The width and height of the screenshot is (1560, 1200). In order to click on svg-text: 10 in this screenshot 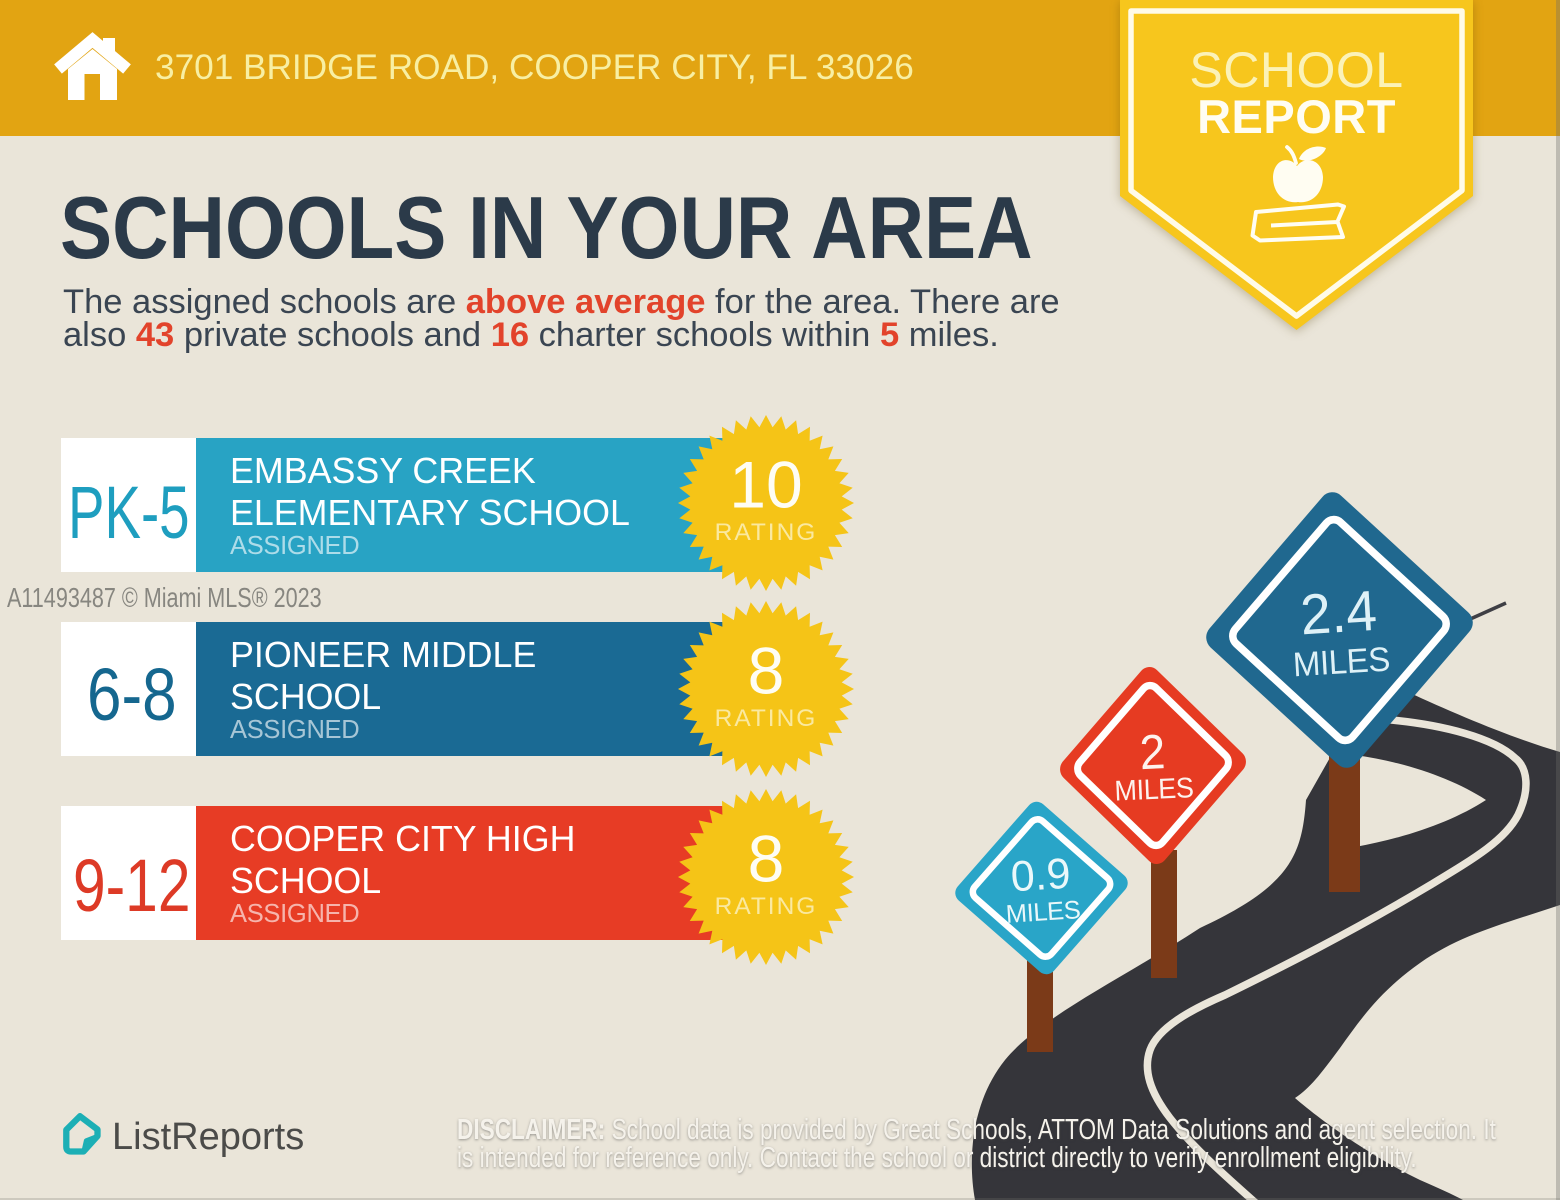, I will do `click(765, 485)`.